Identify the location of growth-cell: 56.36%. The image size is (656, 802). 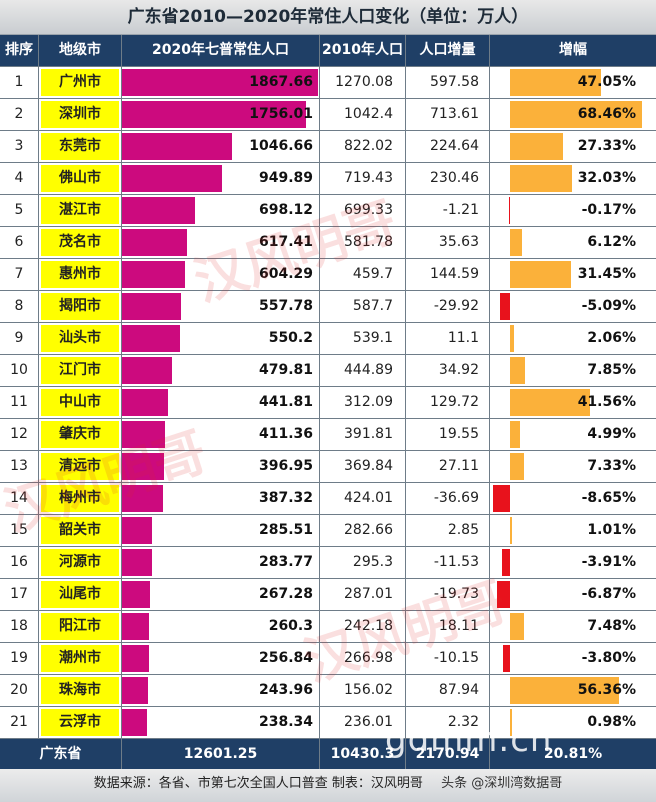
(573, 690).